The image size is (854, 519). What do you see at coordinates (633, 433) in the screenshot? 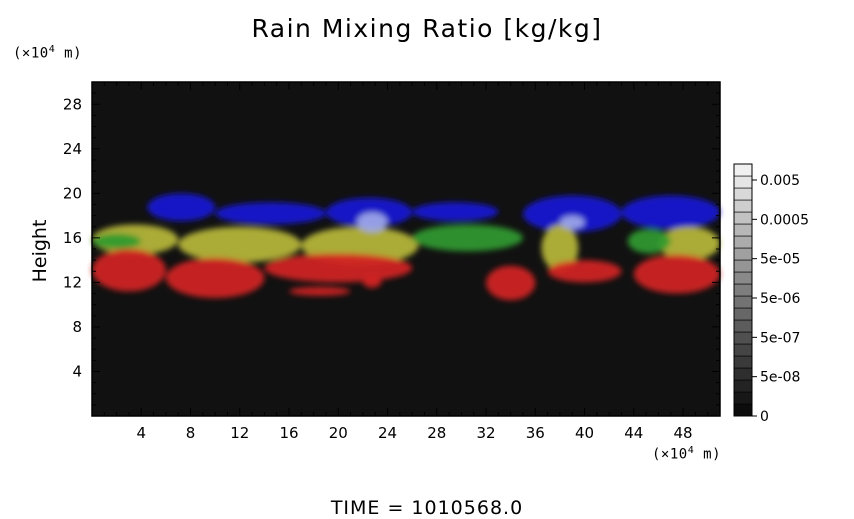
I see `x-tick-label: 44` at bounding box center [633, 433].